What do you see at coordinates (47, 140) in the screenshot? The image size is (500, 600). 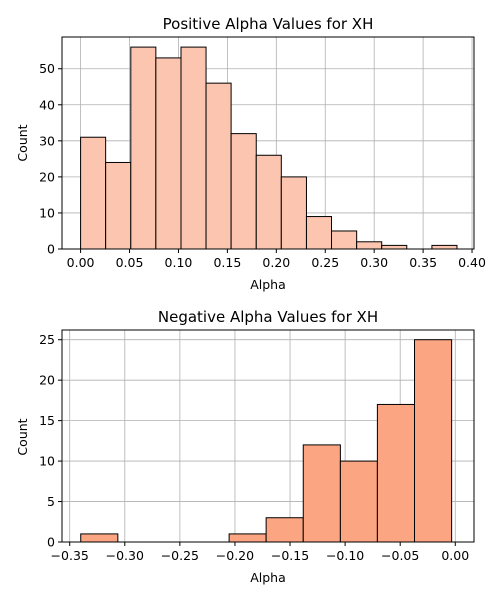 I see `y-tick-label: 30` at bounding box center [47, 140].